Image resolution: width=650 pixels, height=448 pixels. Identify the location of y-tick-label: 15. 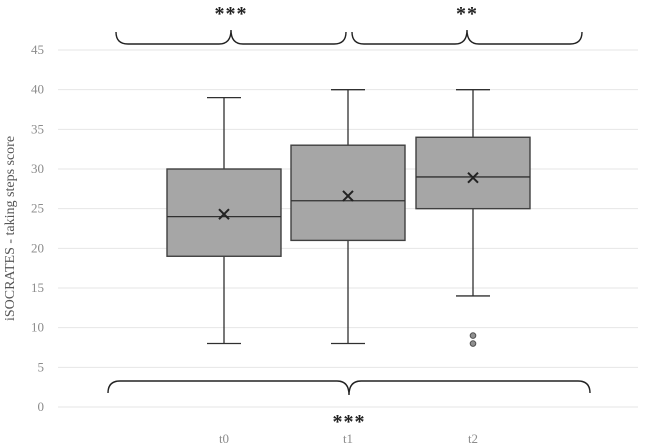
(37, 287).